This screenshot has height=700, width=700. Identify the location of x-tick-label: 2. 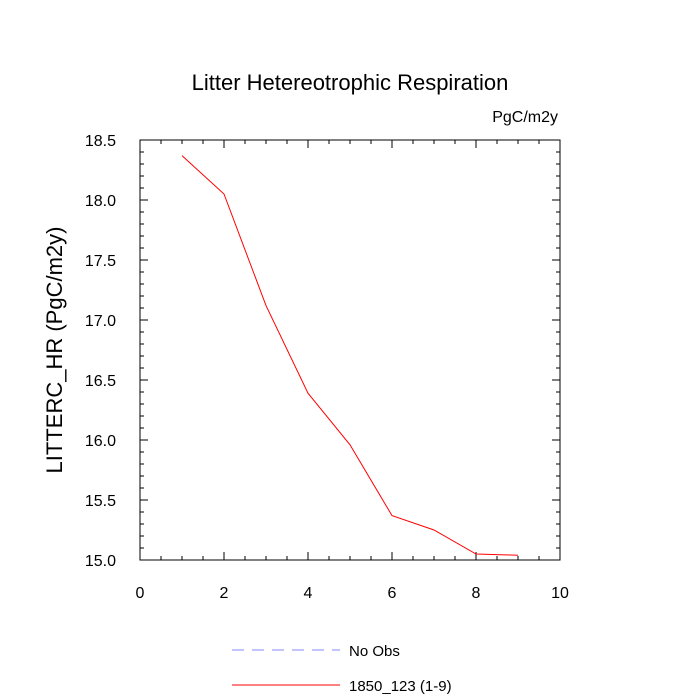
(224, 593).